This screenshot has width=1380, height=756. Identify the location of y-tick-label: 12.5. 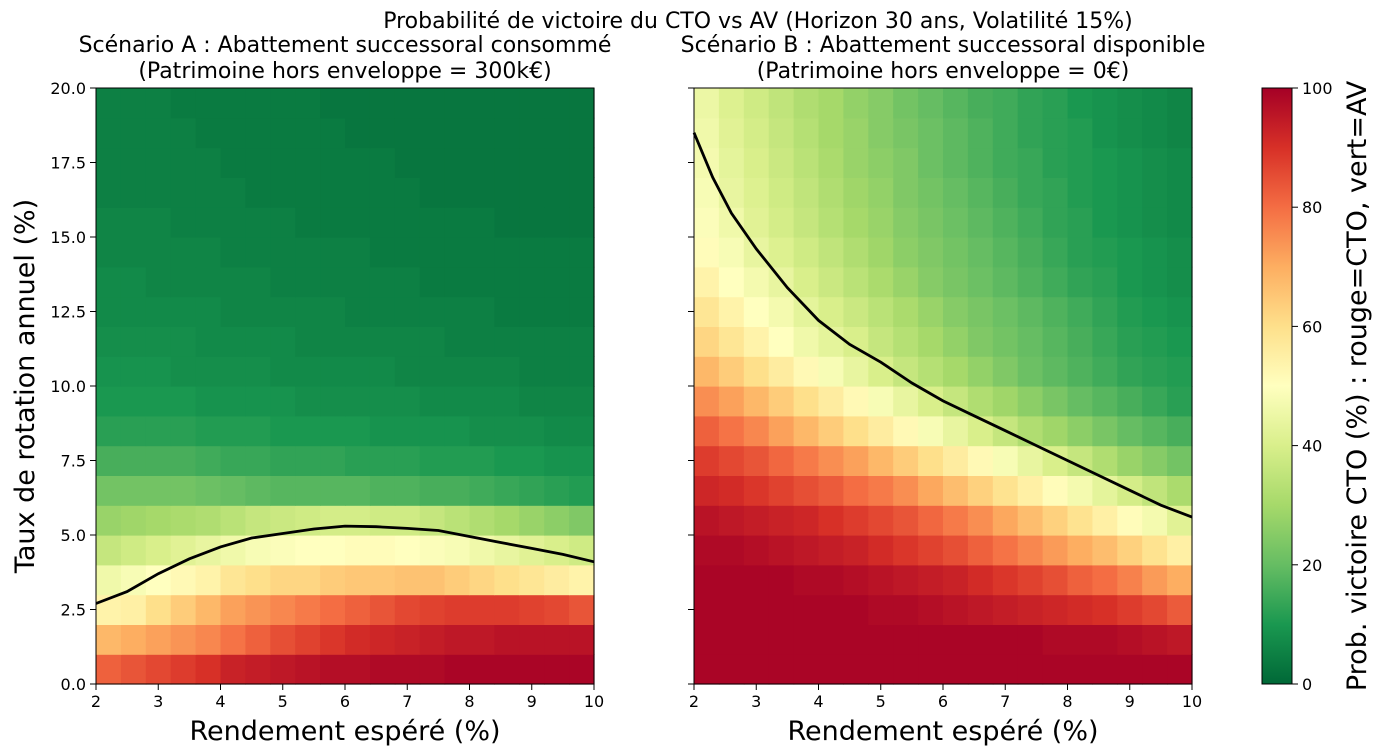
(68, 312).